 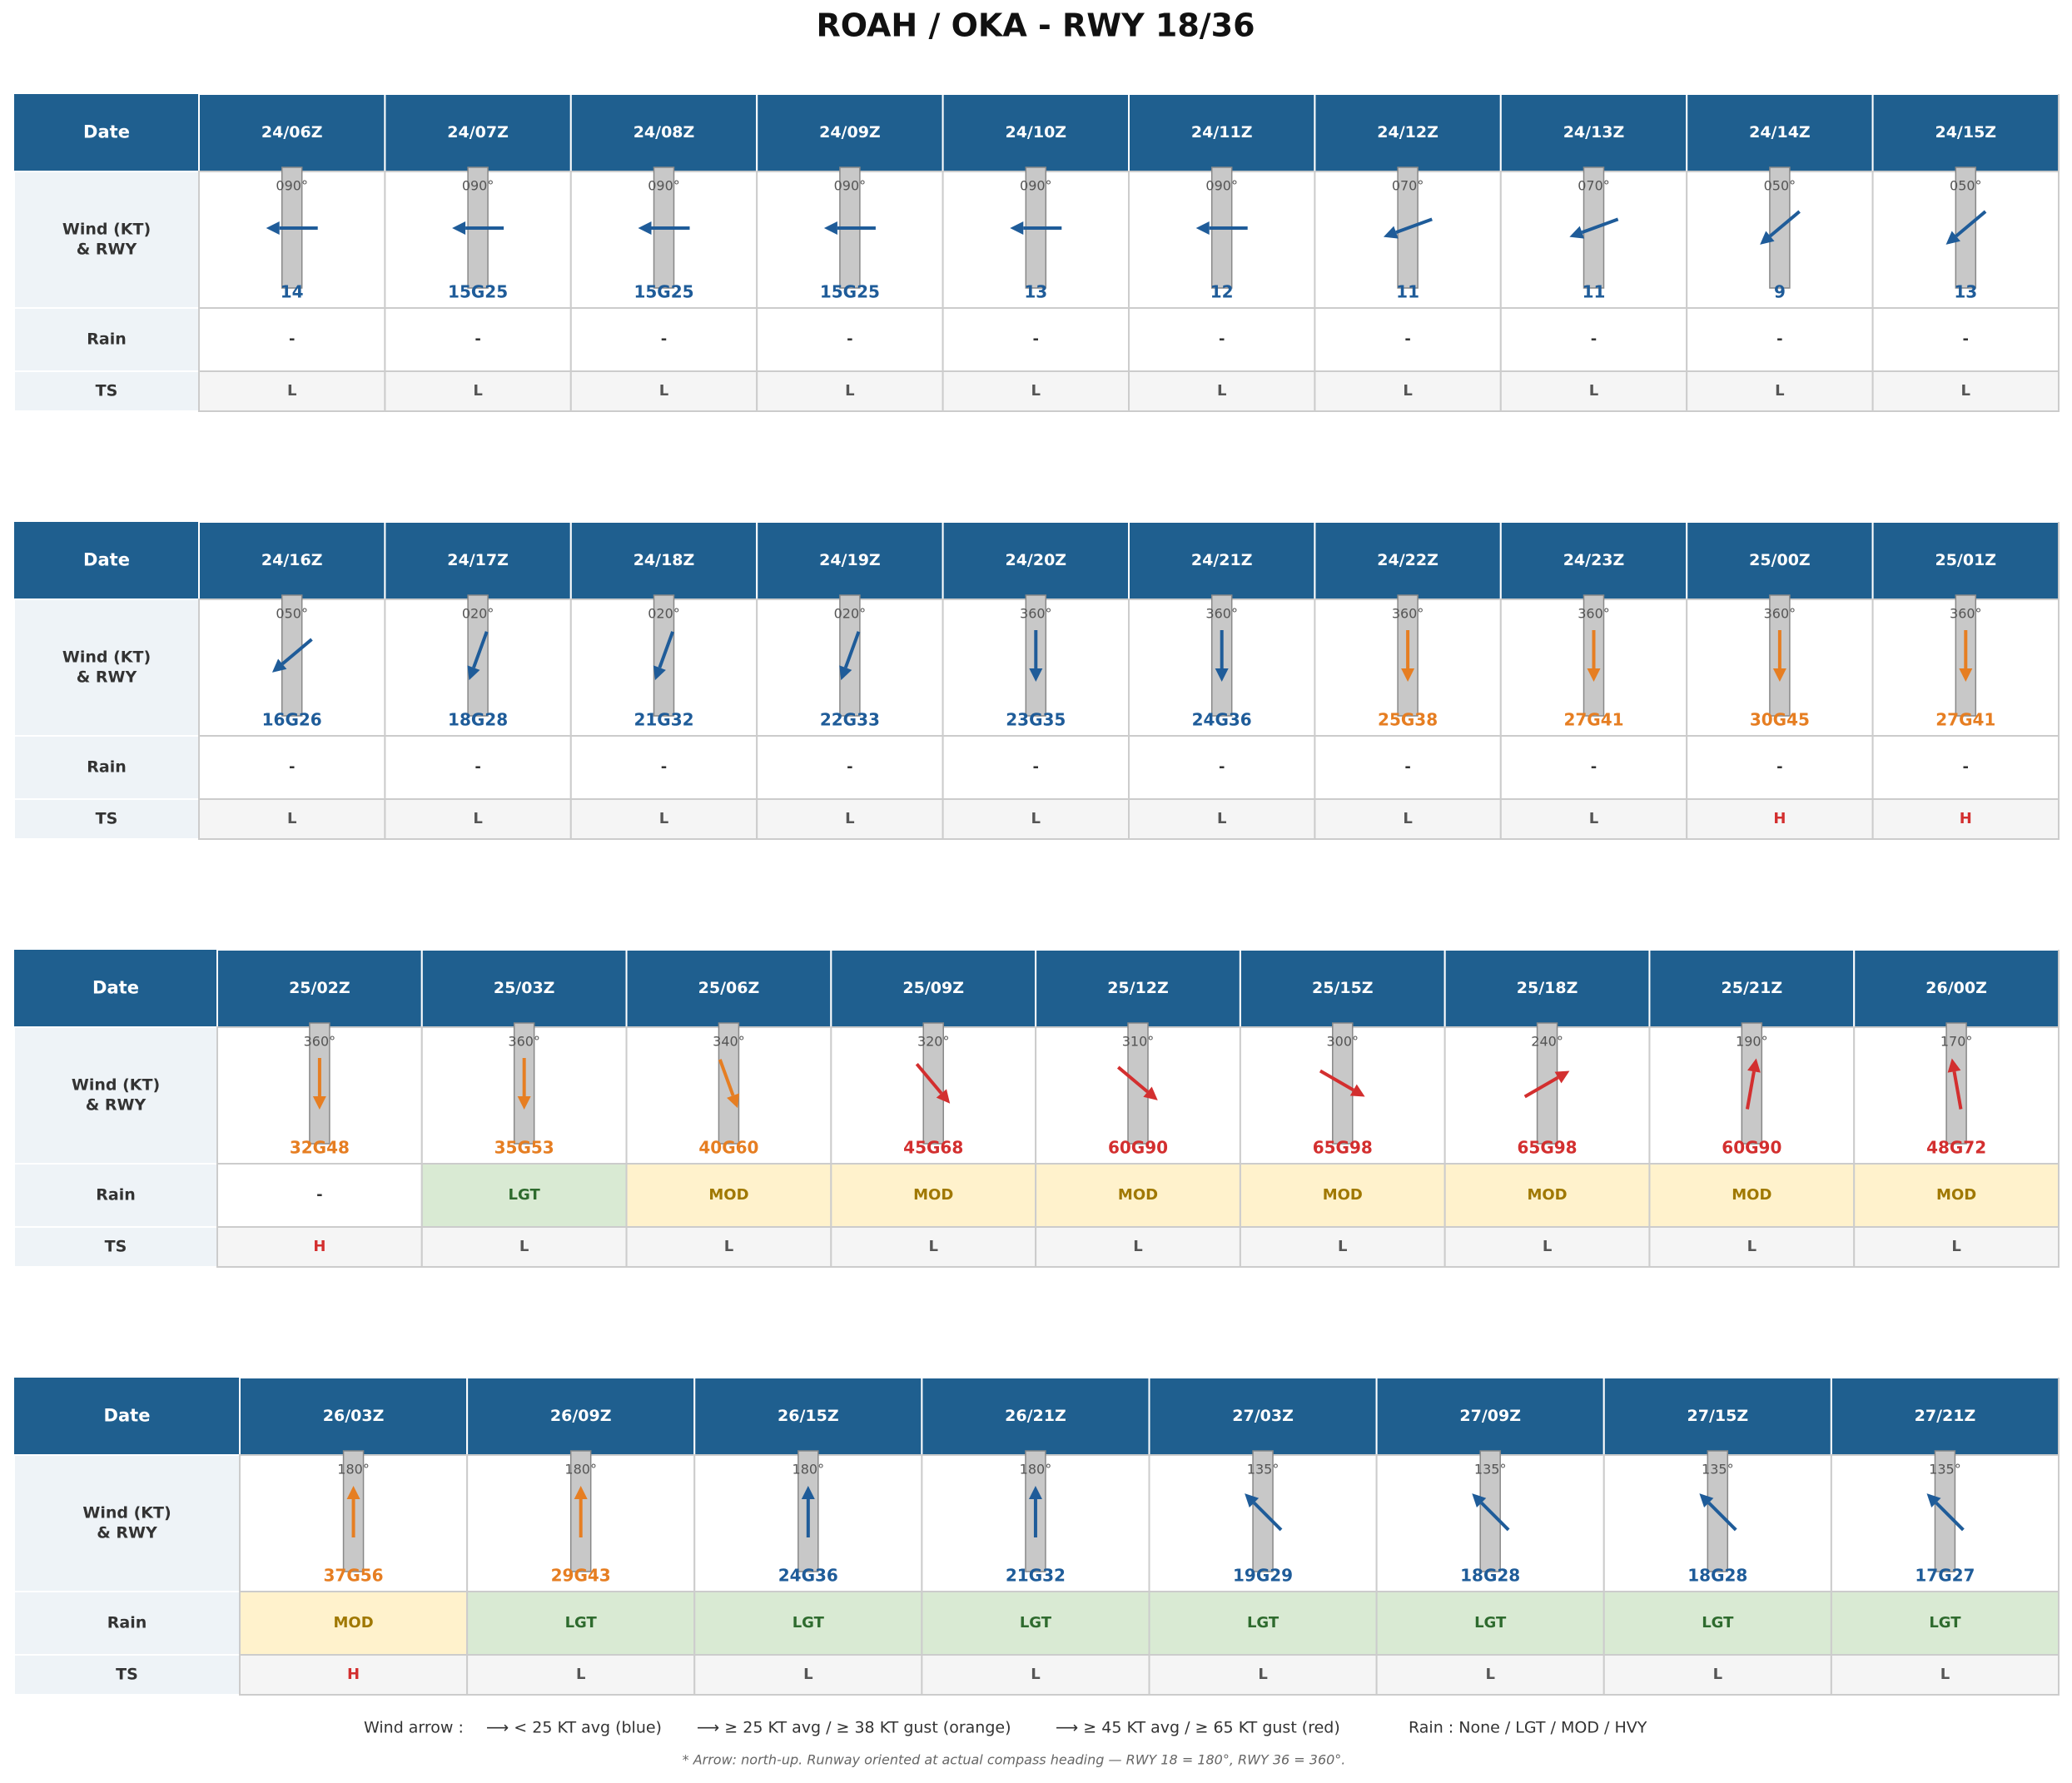 I want to click on row-label: Rain, so click(x=107, y=339).